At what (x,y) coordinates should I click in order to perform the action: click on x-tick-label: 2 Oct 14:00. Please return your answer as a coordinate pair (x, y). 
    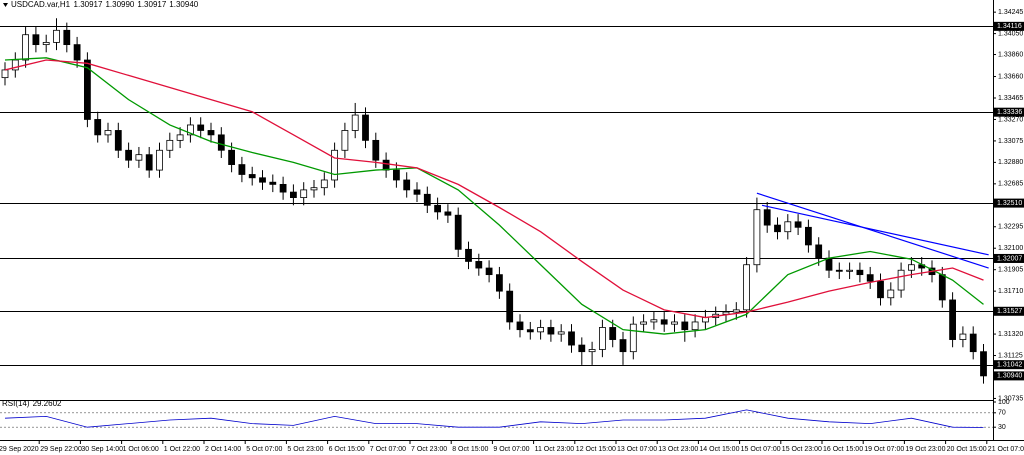
    Looking at the image, I should click on (223, 449).